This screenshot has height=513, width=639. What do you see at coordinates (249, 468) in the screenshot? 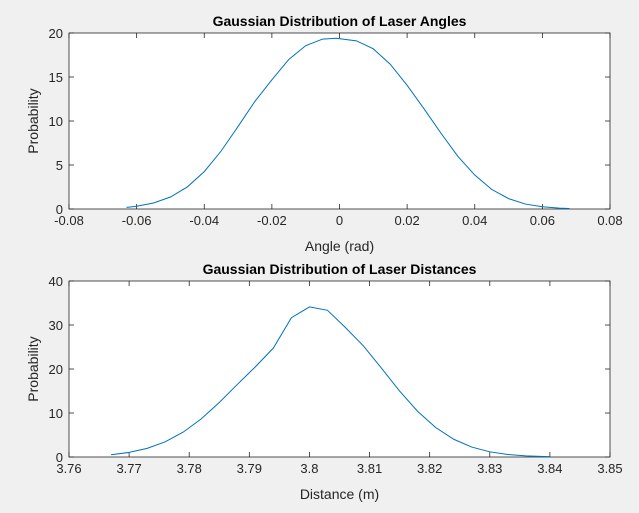
I see `x-tick-label: 3.79` at bounding box center [249, 468].